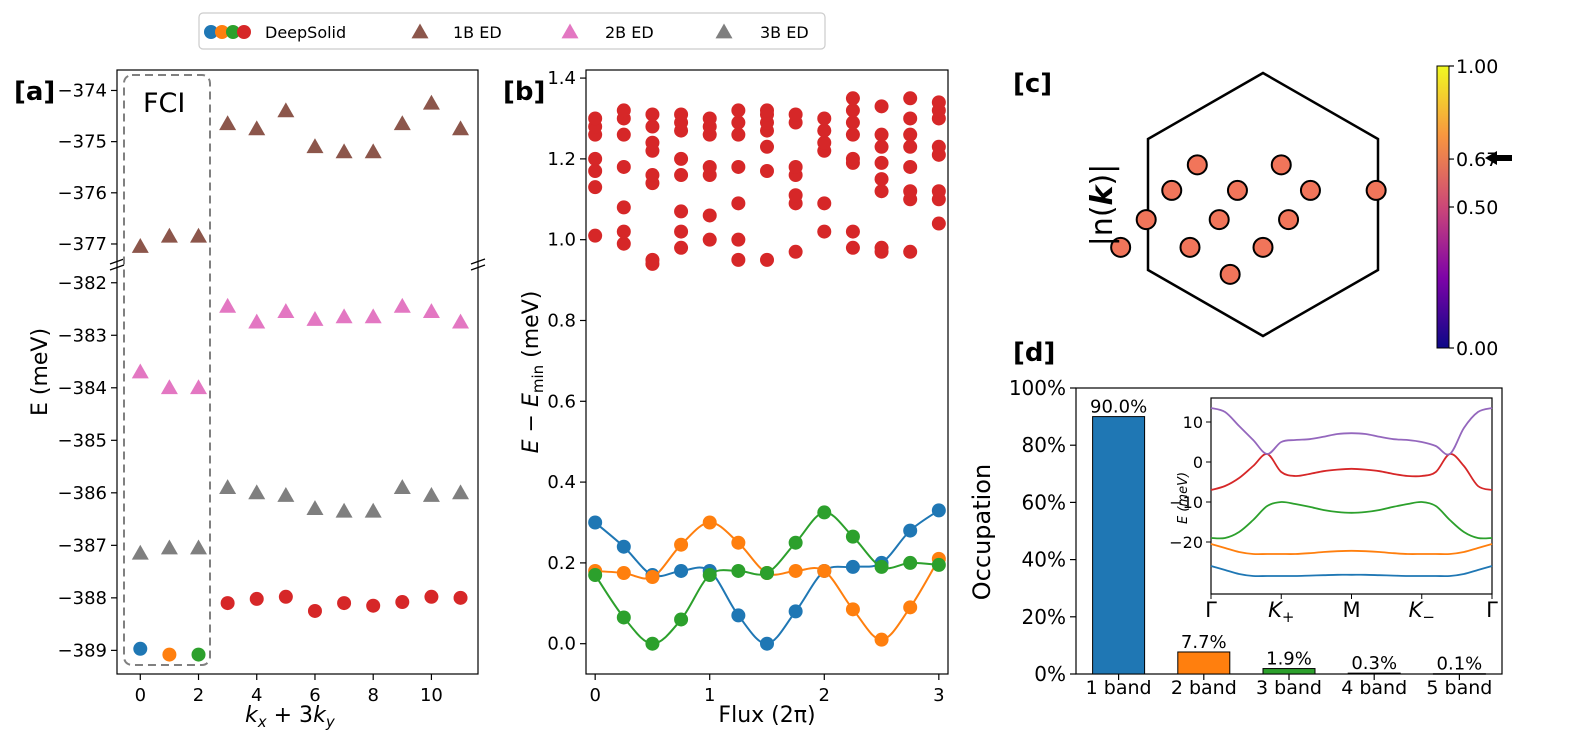 Image resolution: width=1578 pixels, height=749 pixels. What do you see at coordinates (1198, 462) in the screenshot?
I see `inset-ytick-label: 0` at bounding box center [1198, 462].